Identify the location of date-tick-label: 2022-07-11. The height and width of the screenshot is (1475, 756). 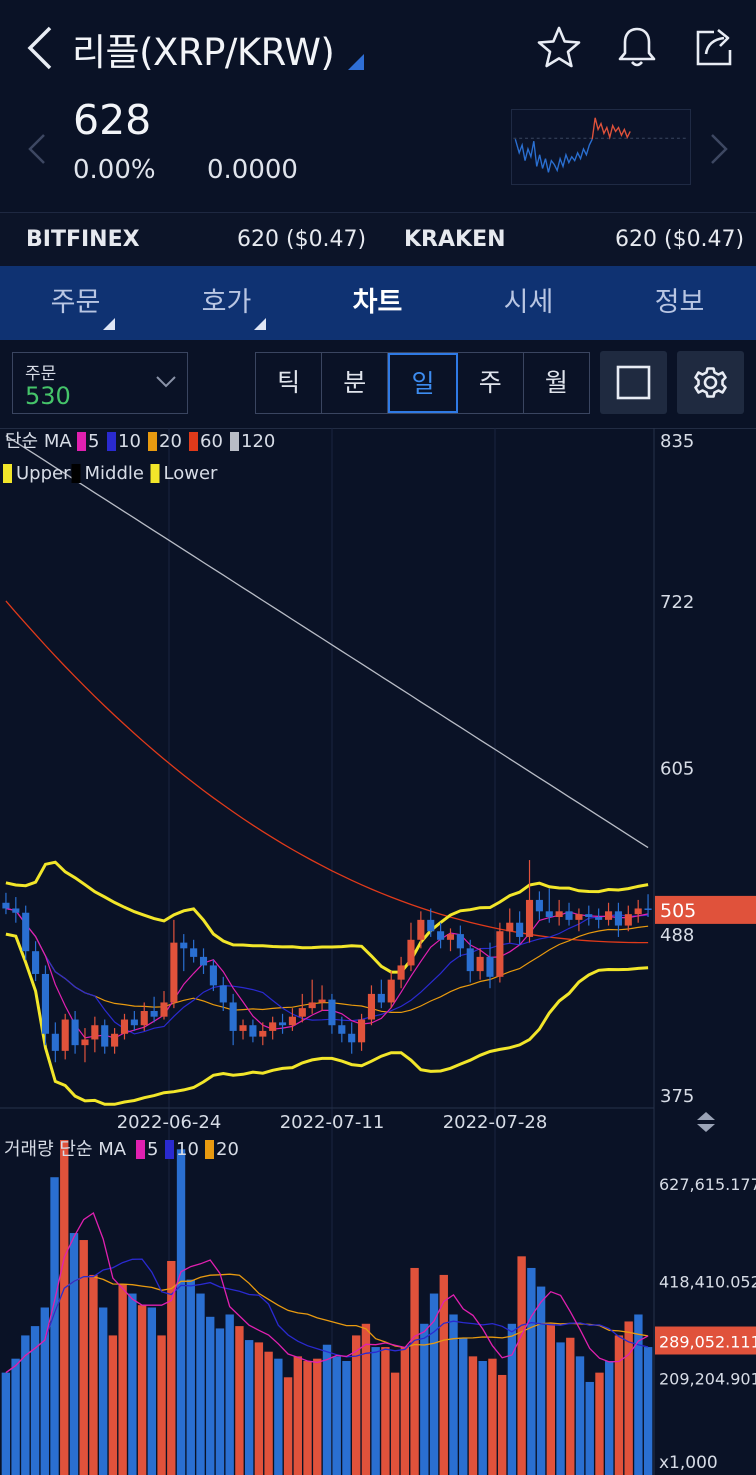
(332, 1122).